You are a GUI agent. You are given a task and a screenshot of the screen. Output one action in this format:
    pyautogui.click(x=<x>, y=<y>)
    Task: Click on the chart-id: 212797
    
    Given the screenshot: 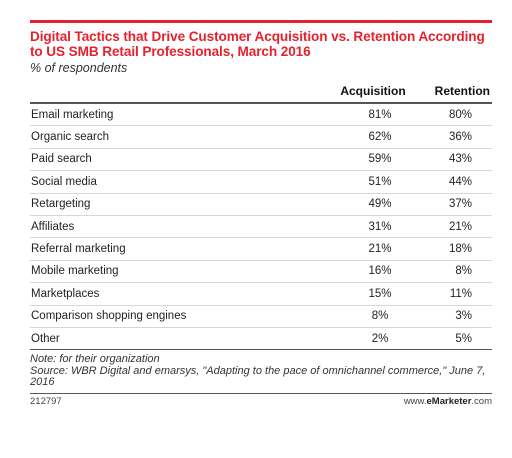 What is the action you would take?
    pyautogui.click(x=46, y=401)
    